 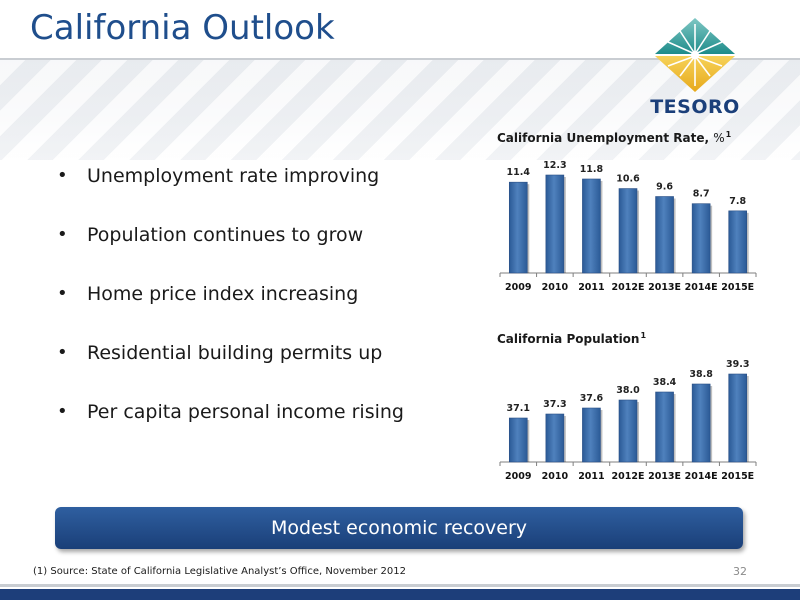 I want to click on data-label: 37.3, so click(x=554, y=404).